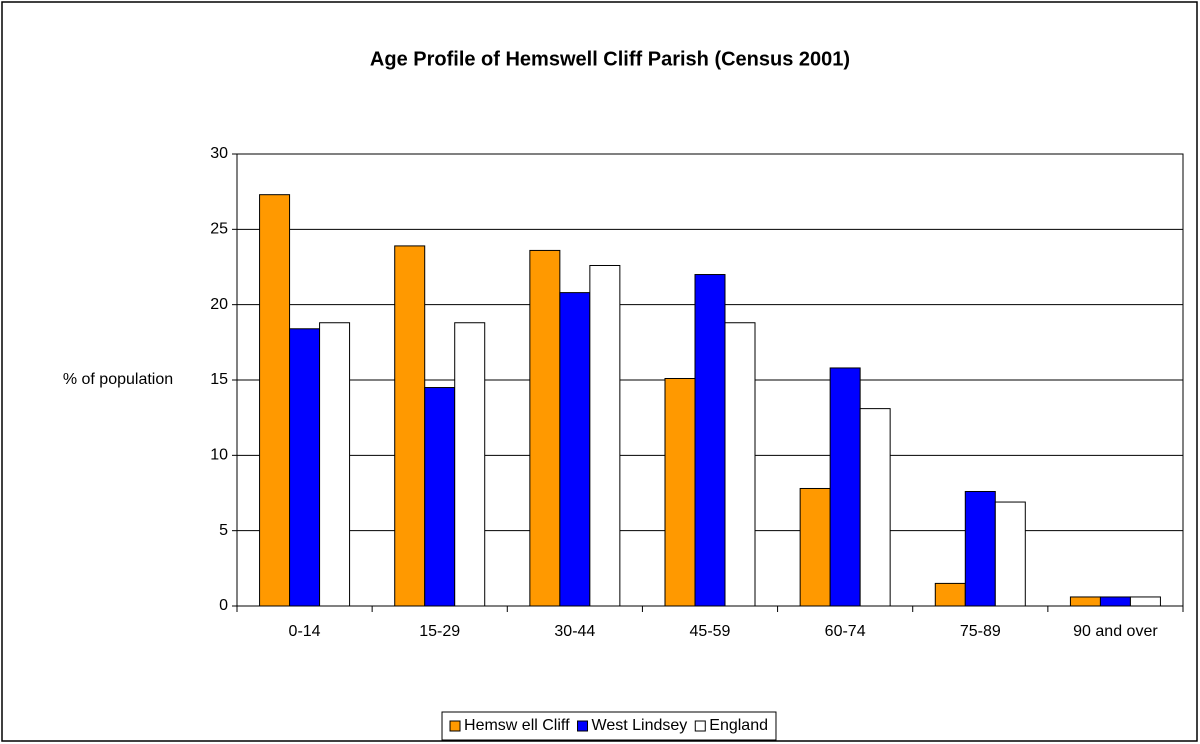  I want to click on x-tick-label: 30-44, so click(574, 631).